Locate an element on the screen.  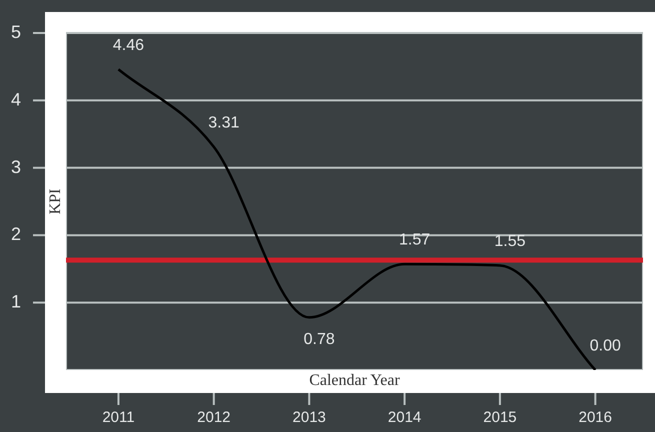
y-tick-label: 3 is located at coordinates (15, 166).